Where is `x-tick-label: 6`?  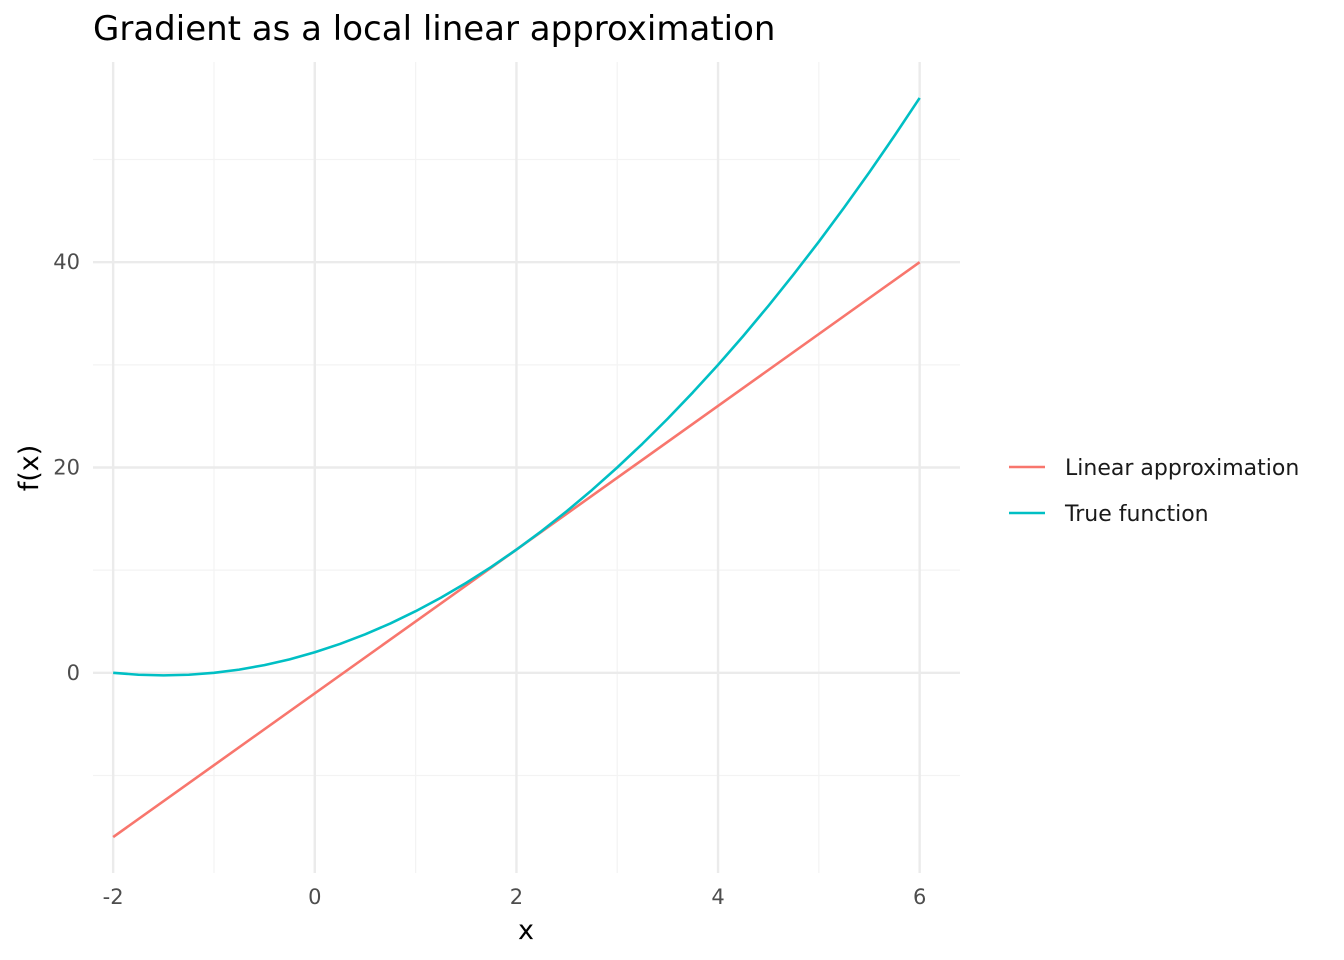
x-tick-label: 6 is located at coordinates (919, 897).